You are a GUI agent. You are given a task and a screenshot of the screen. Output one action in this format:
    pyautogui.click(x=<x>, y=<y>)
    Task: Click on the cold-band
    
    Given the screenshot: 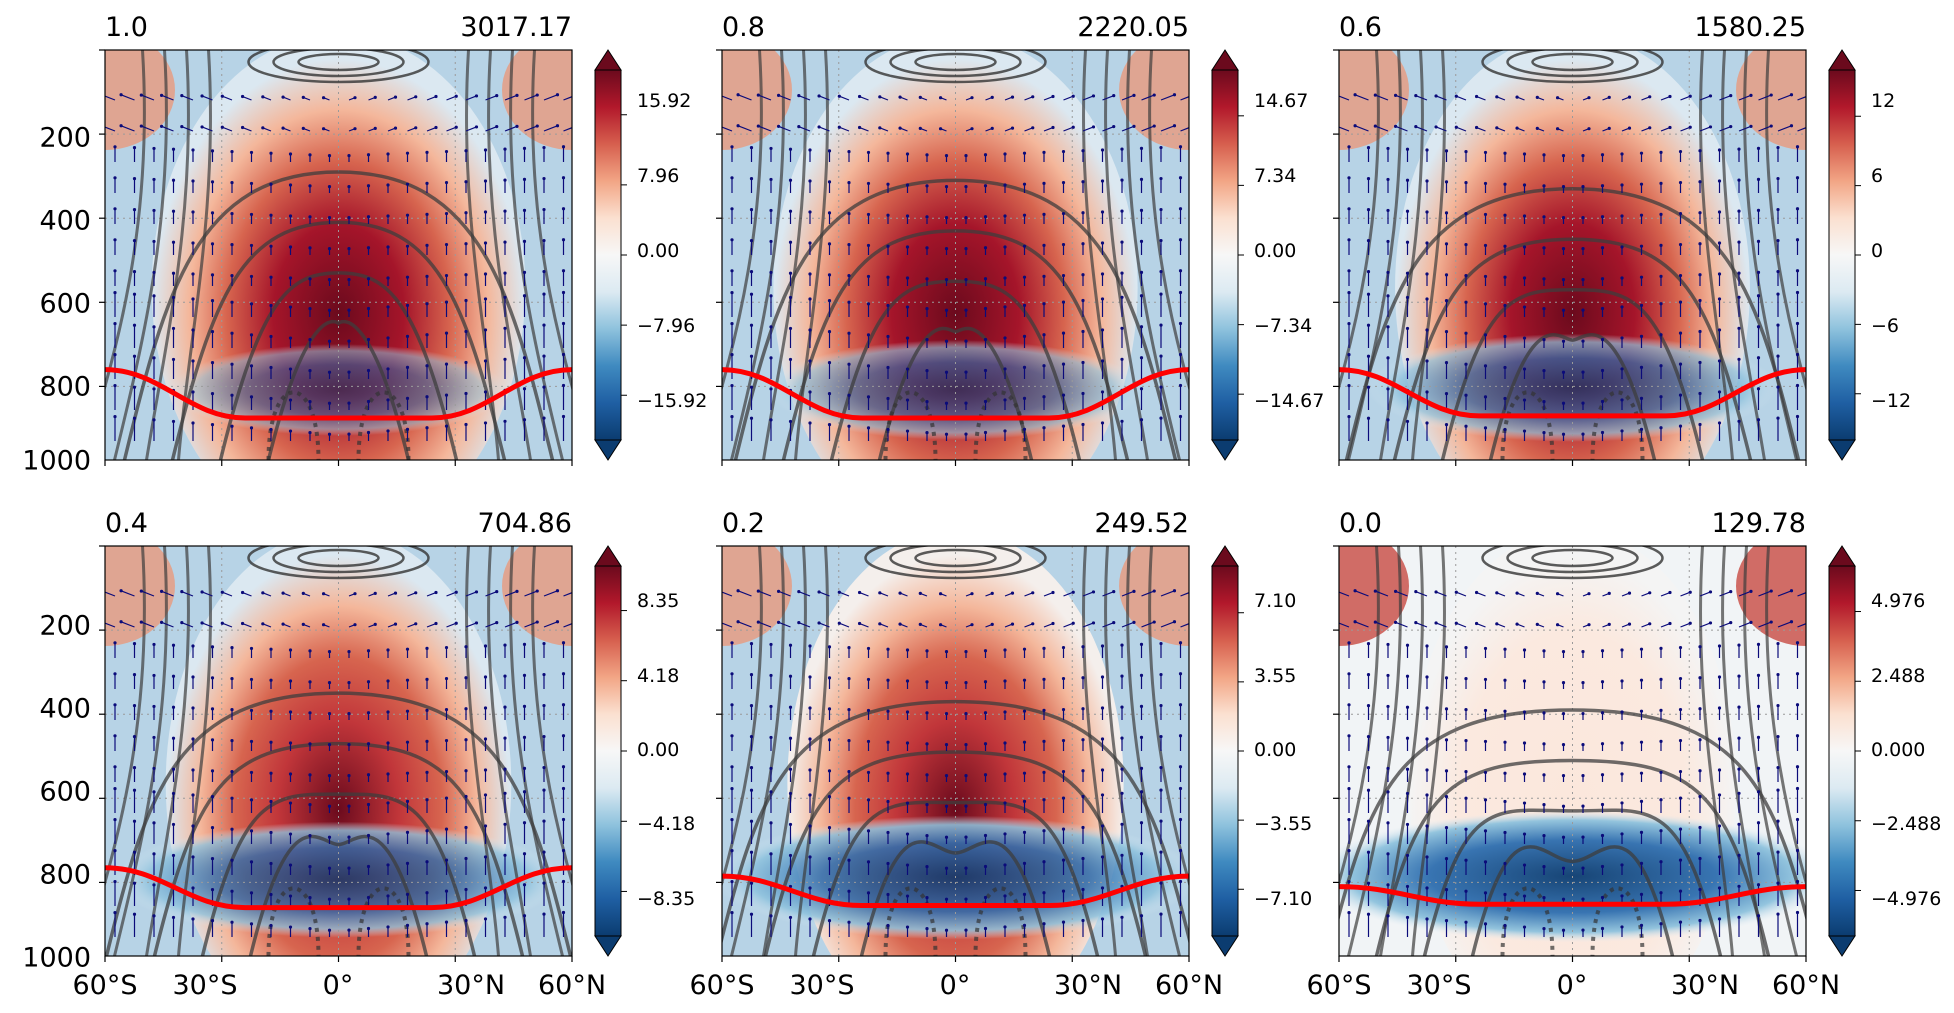 What is the action you would take?
    pyautogui.click(x=338, y=879)
    